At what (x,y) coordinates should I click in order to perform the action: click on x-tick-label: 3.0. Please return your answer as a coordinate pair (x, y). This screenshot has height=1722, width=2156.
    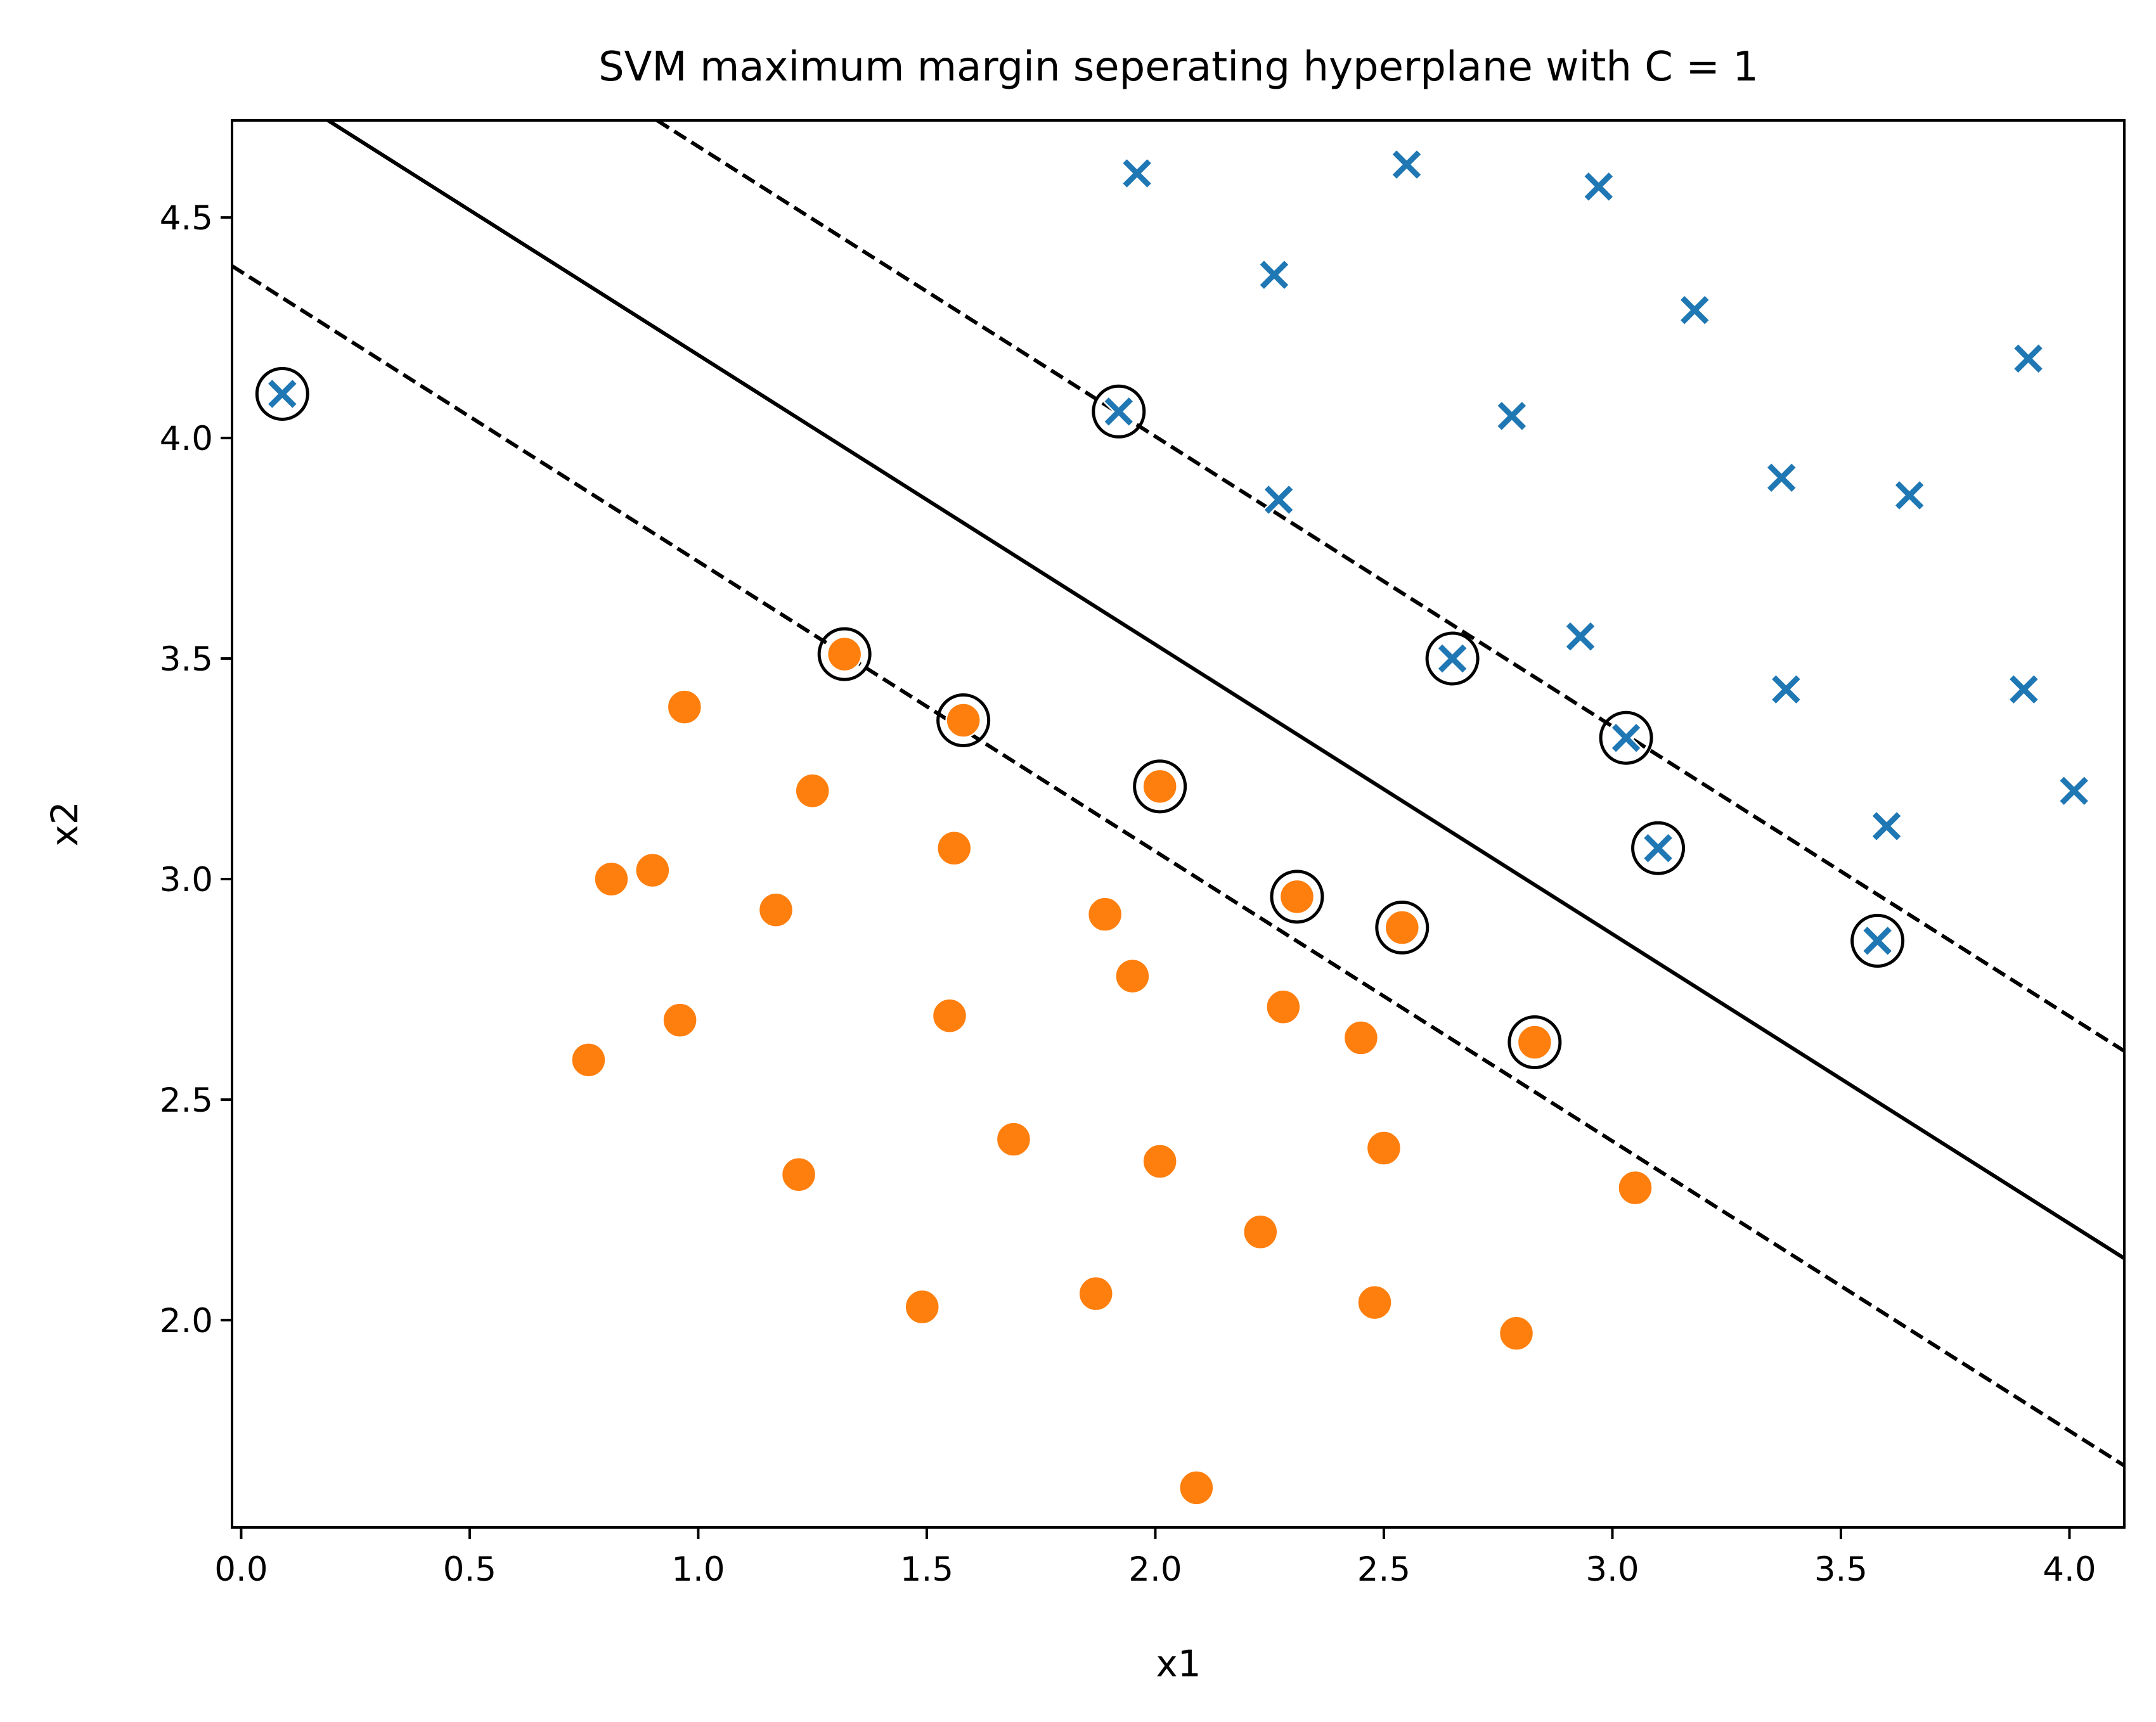
    Looking at the image, I should click on (1612, 1570).